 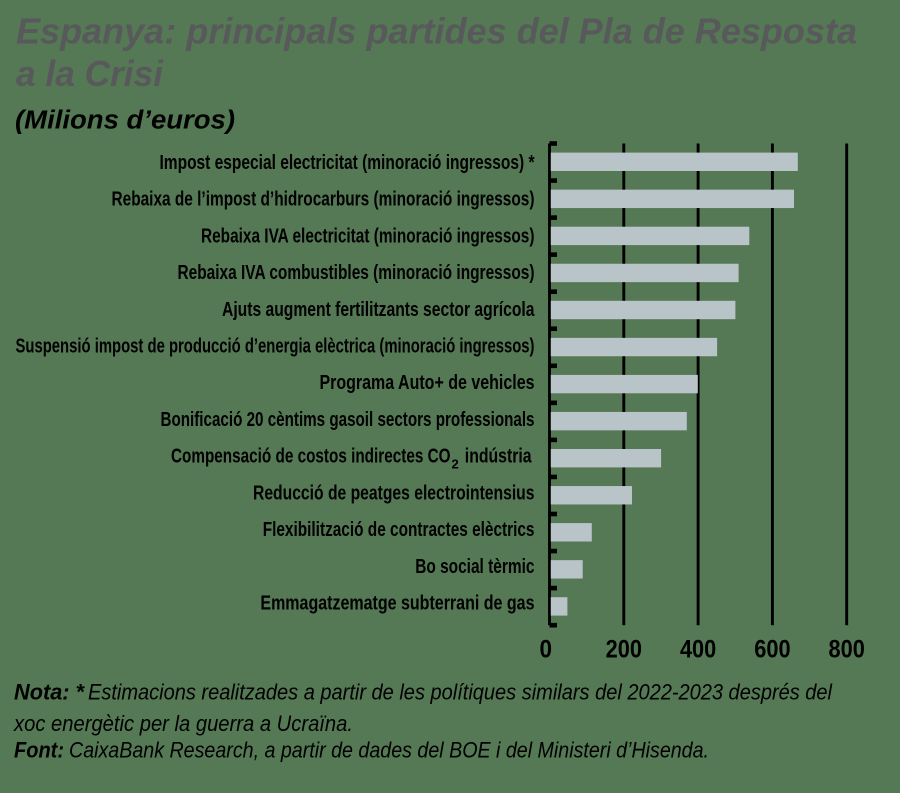 What do you see at coordinates (546, 650) in the screenshot?
I see `svg-text: 0` at bounding box center [546, 650].